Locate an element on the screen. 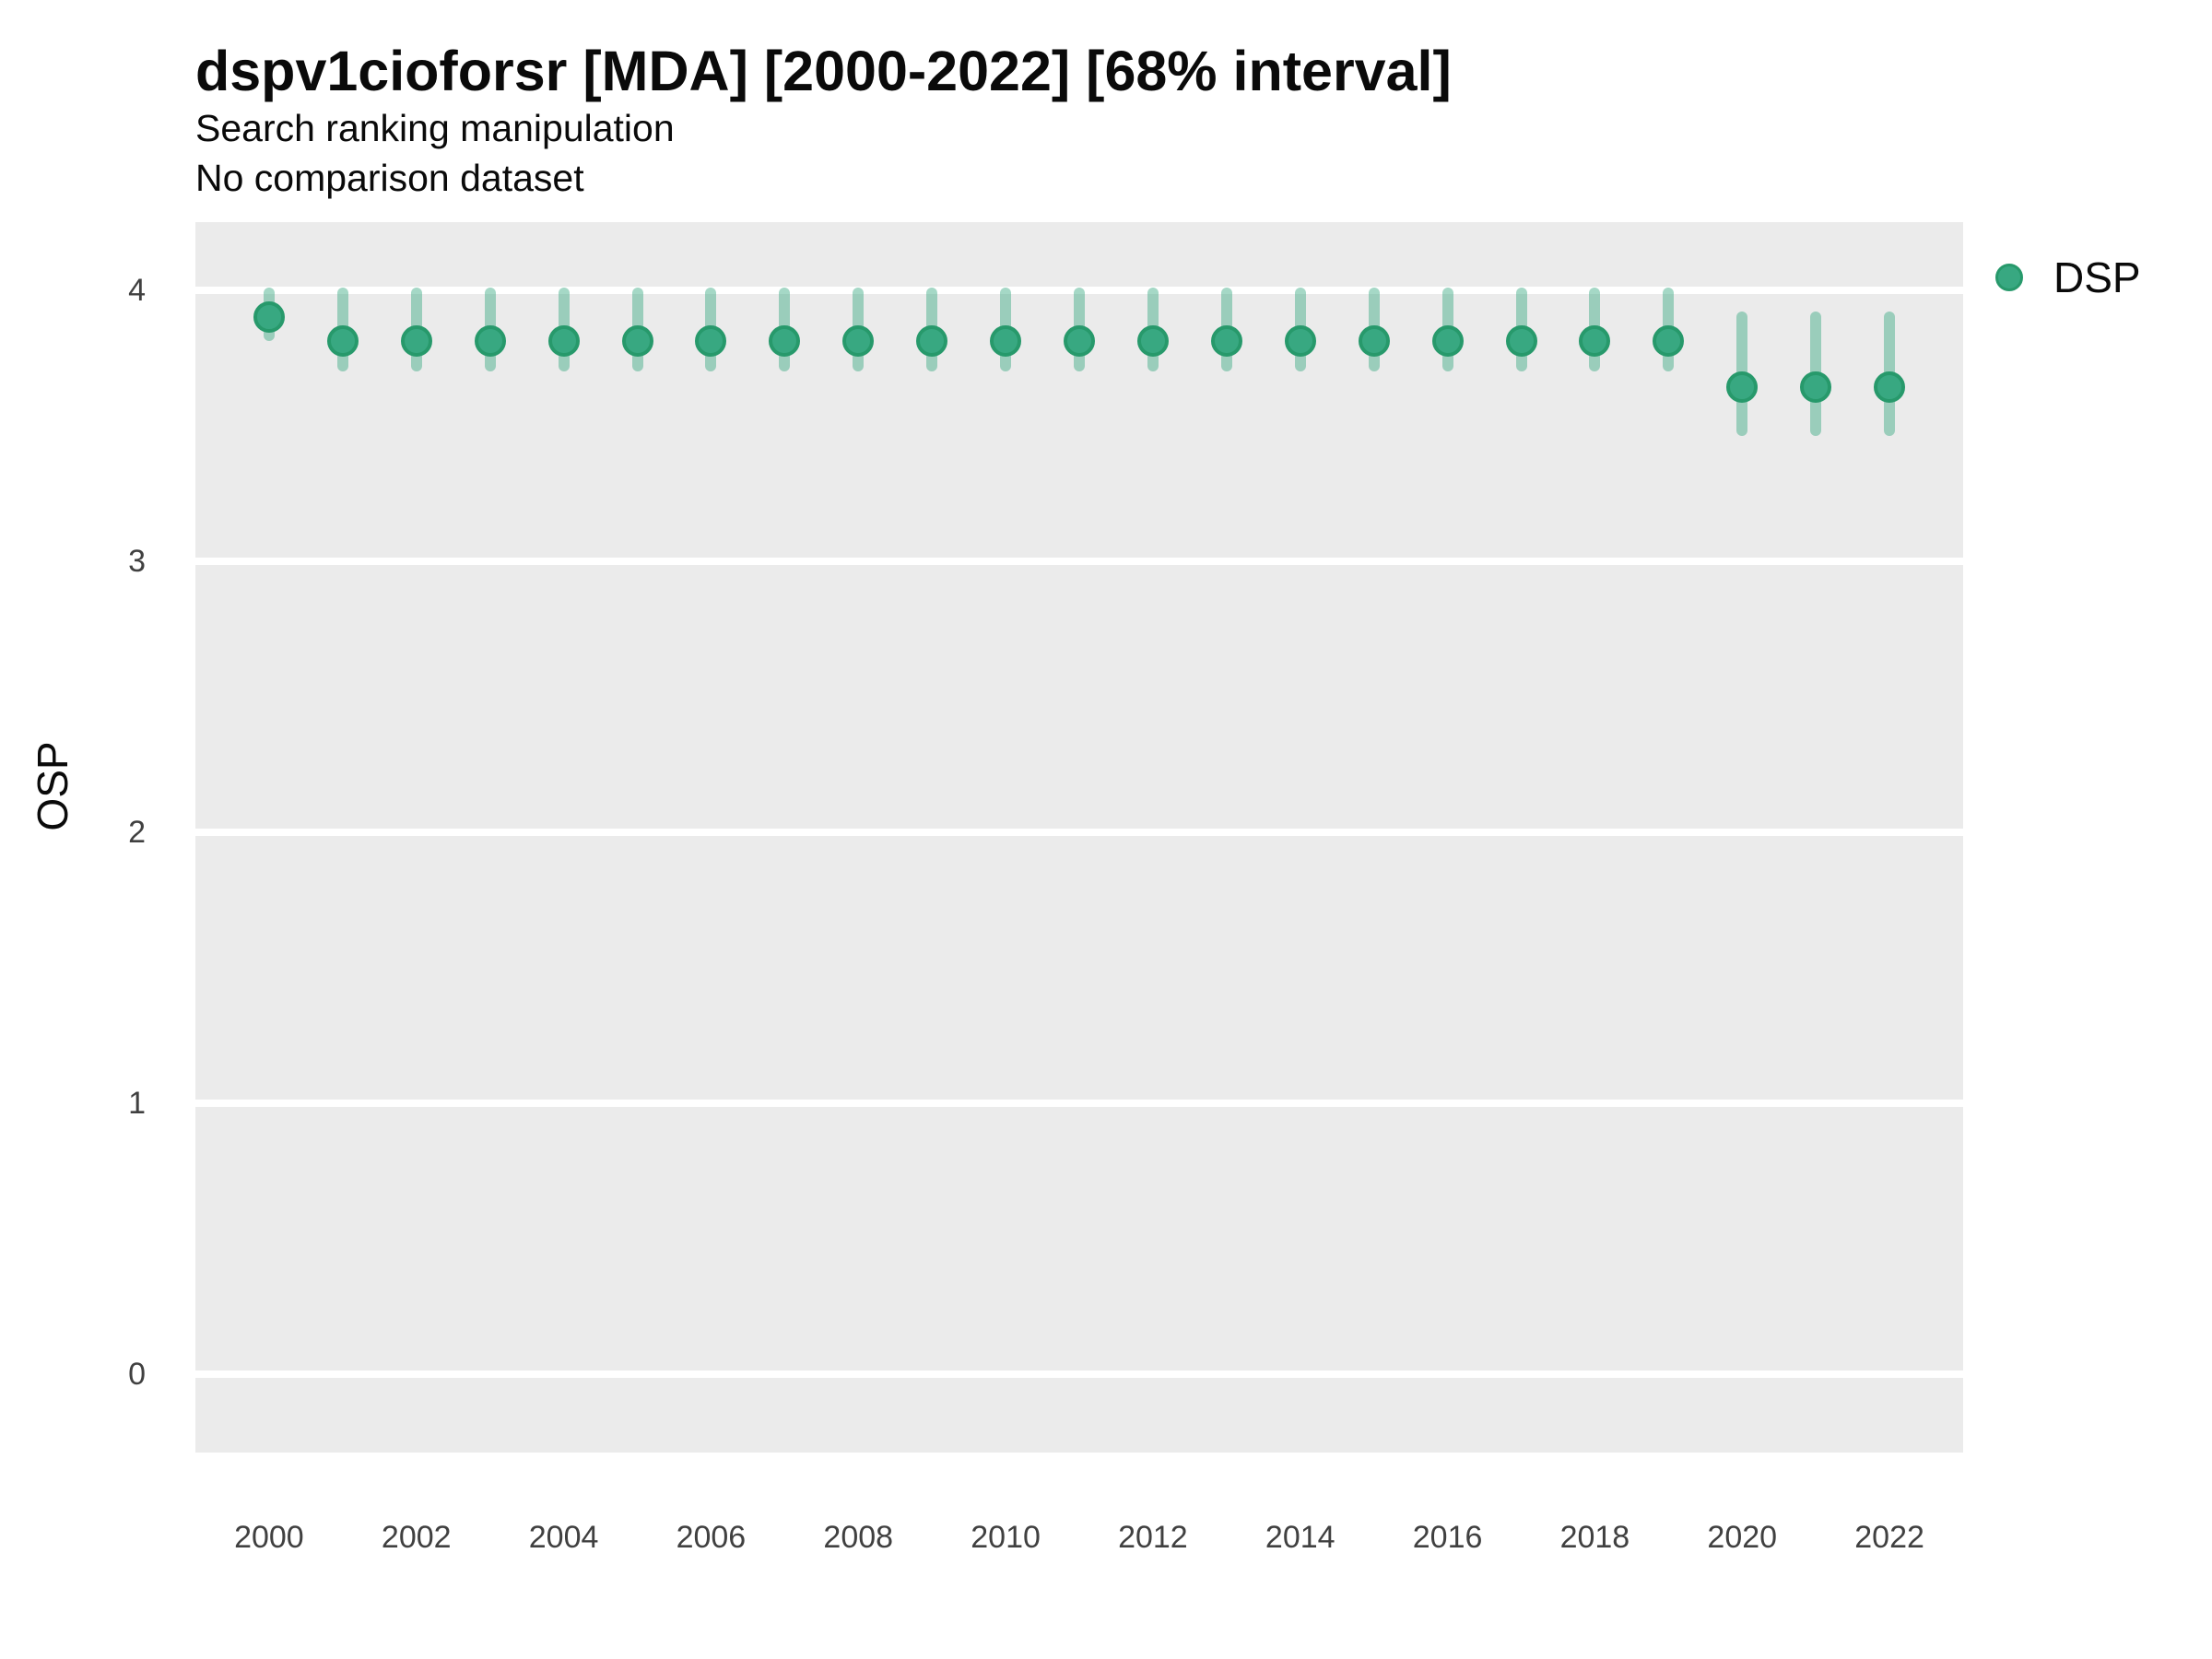  data-point-2003 is located at coordinates (490, 341).